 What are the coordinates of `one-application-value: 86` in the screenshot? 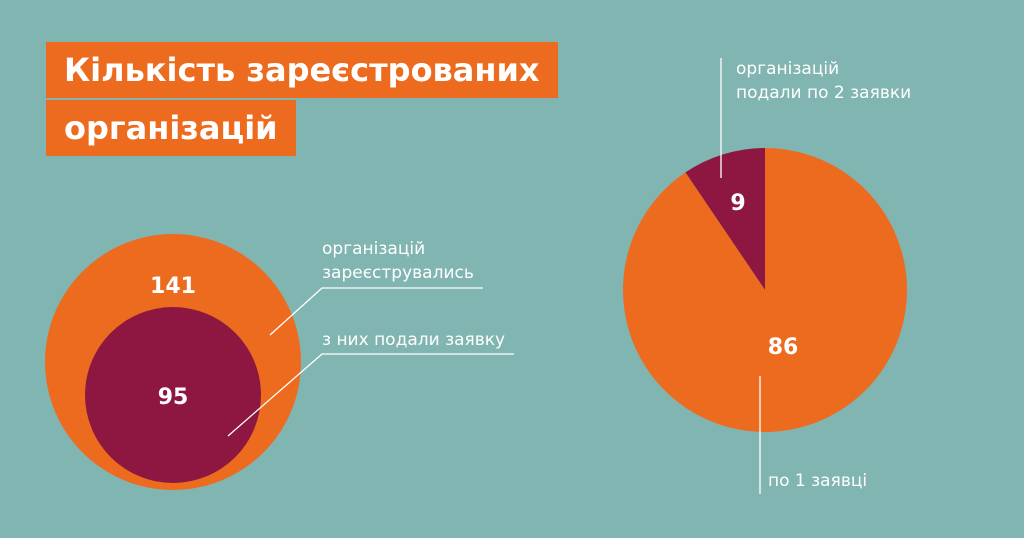 It's located at (783, 347).